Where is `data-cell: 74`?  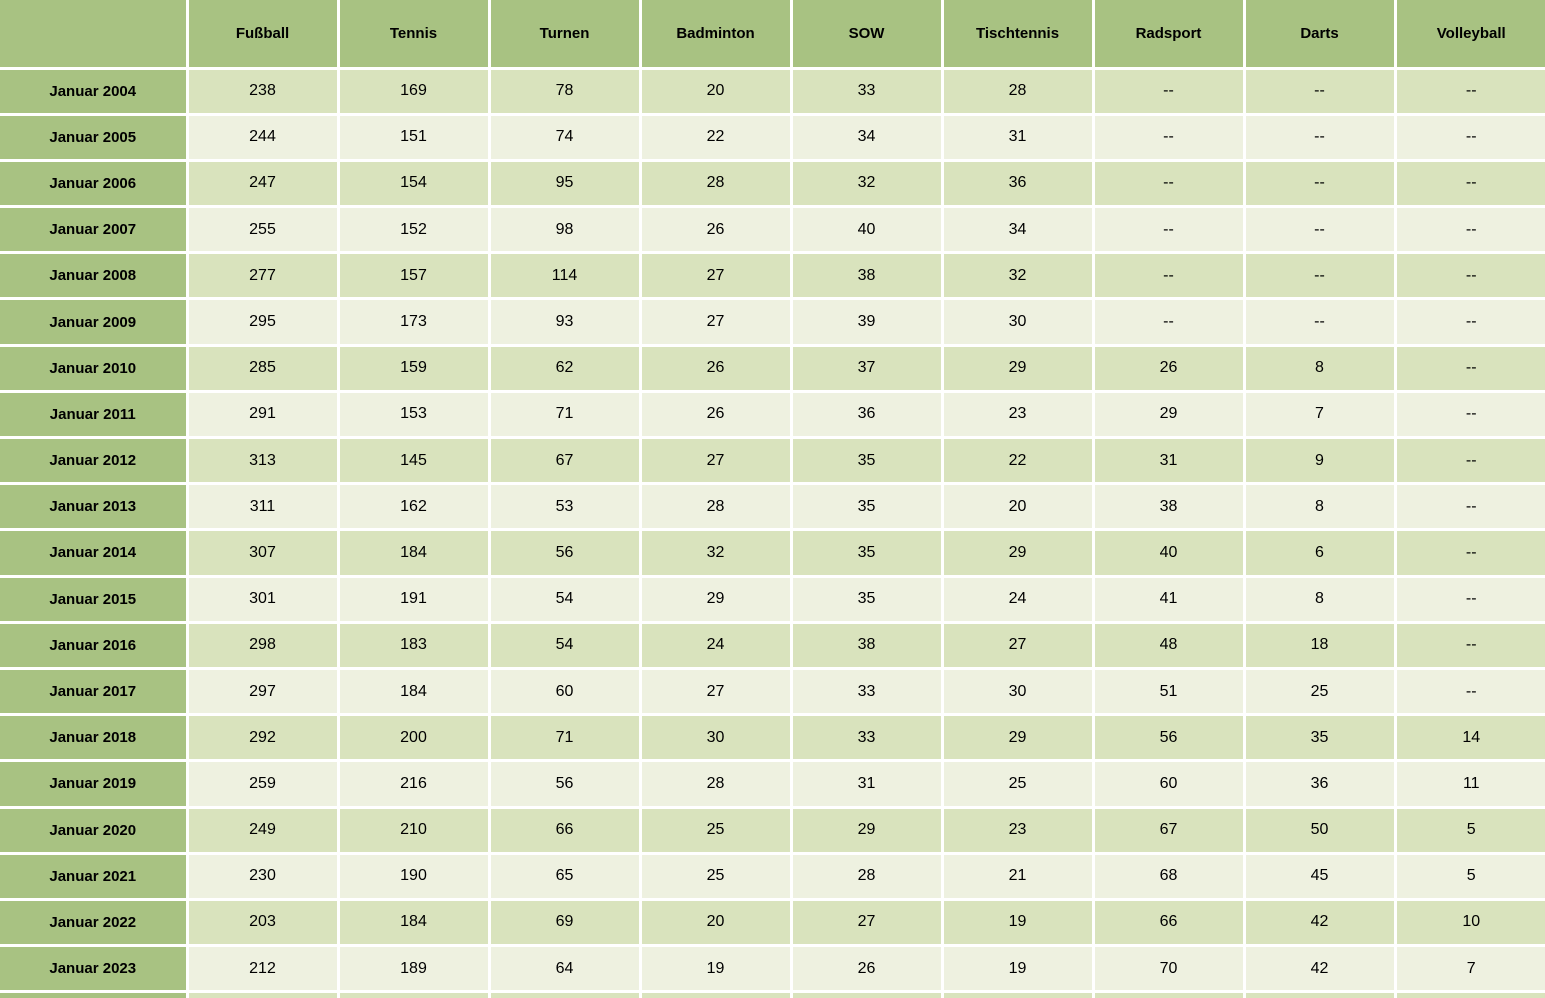
data-cell: 74 is located at coordinates (564, 137).